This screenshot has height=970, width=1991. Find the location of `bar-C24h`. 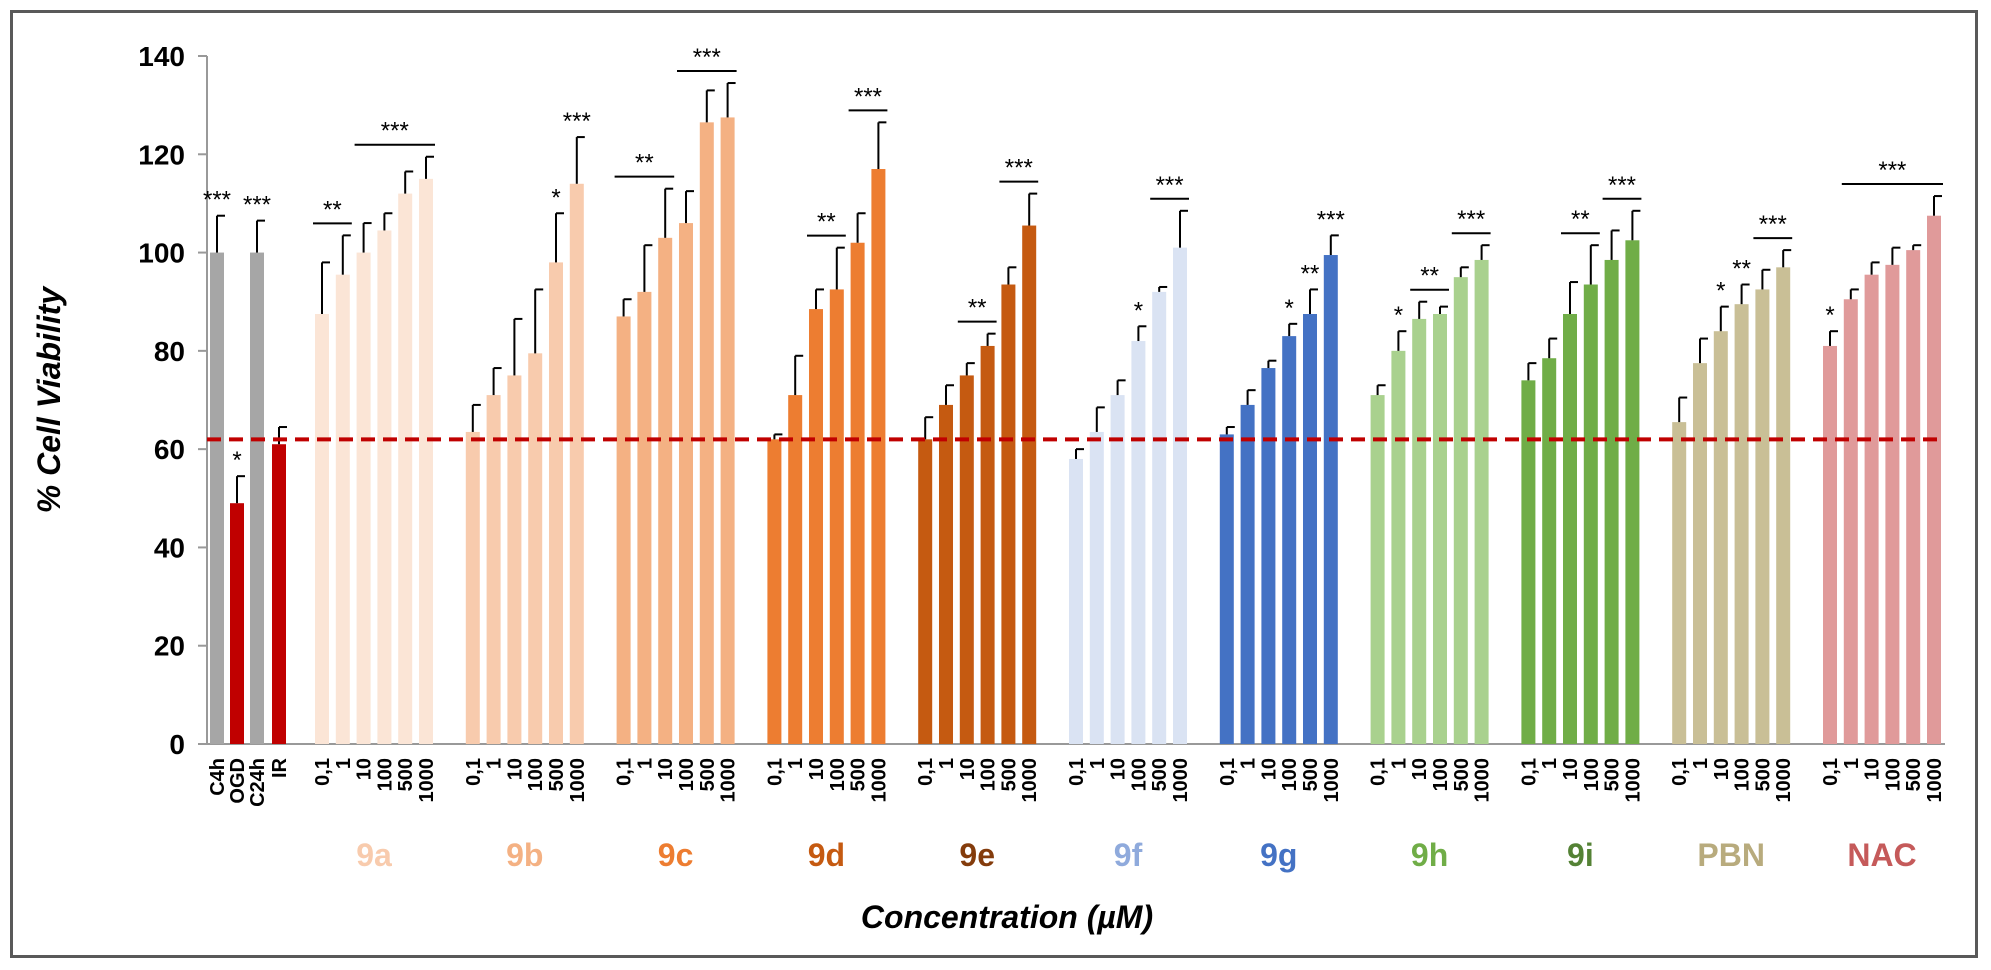

bar-C24h is located at coordinates (257, 498).